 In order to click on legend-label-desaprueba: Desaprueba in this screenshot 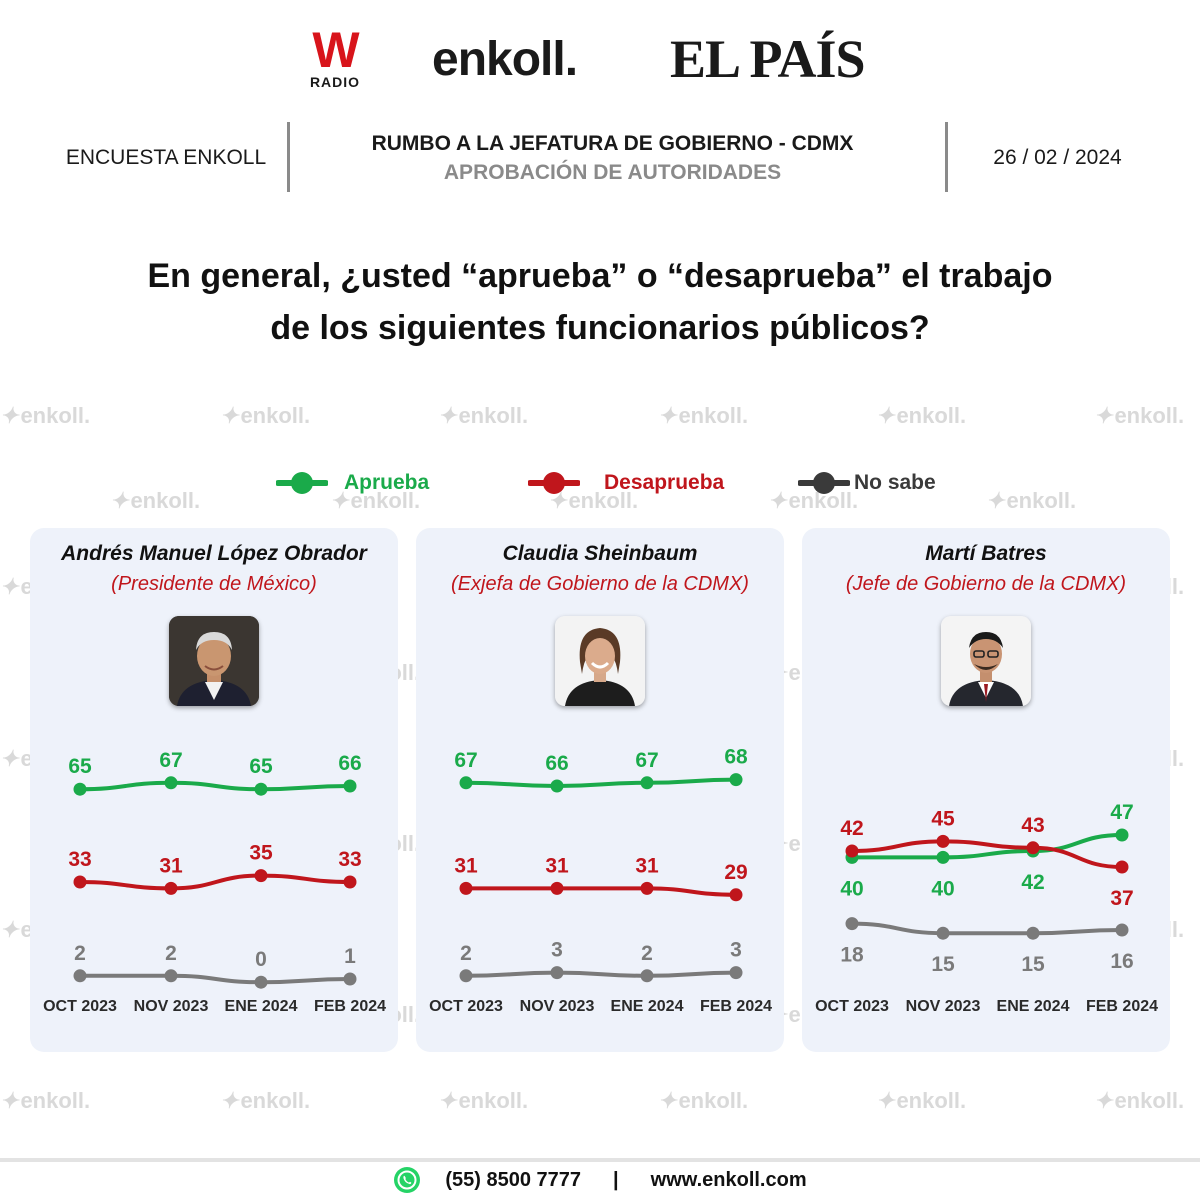, I will do `click(664, 482)`.